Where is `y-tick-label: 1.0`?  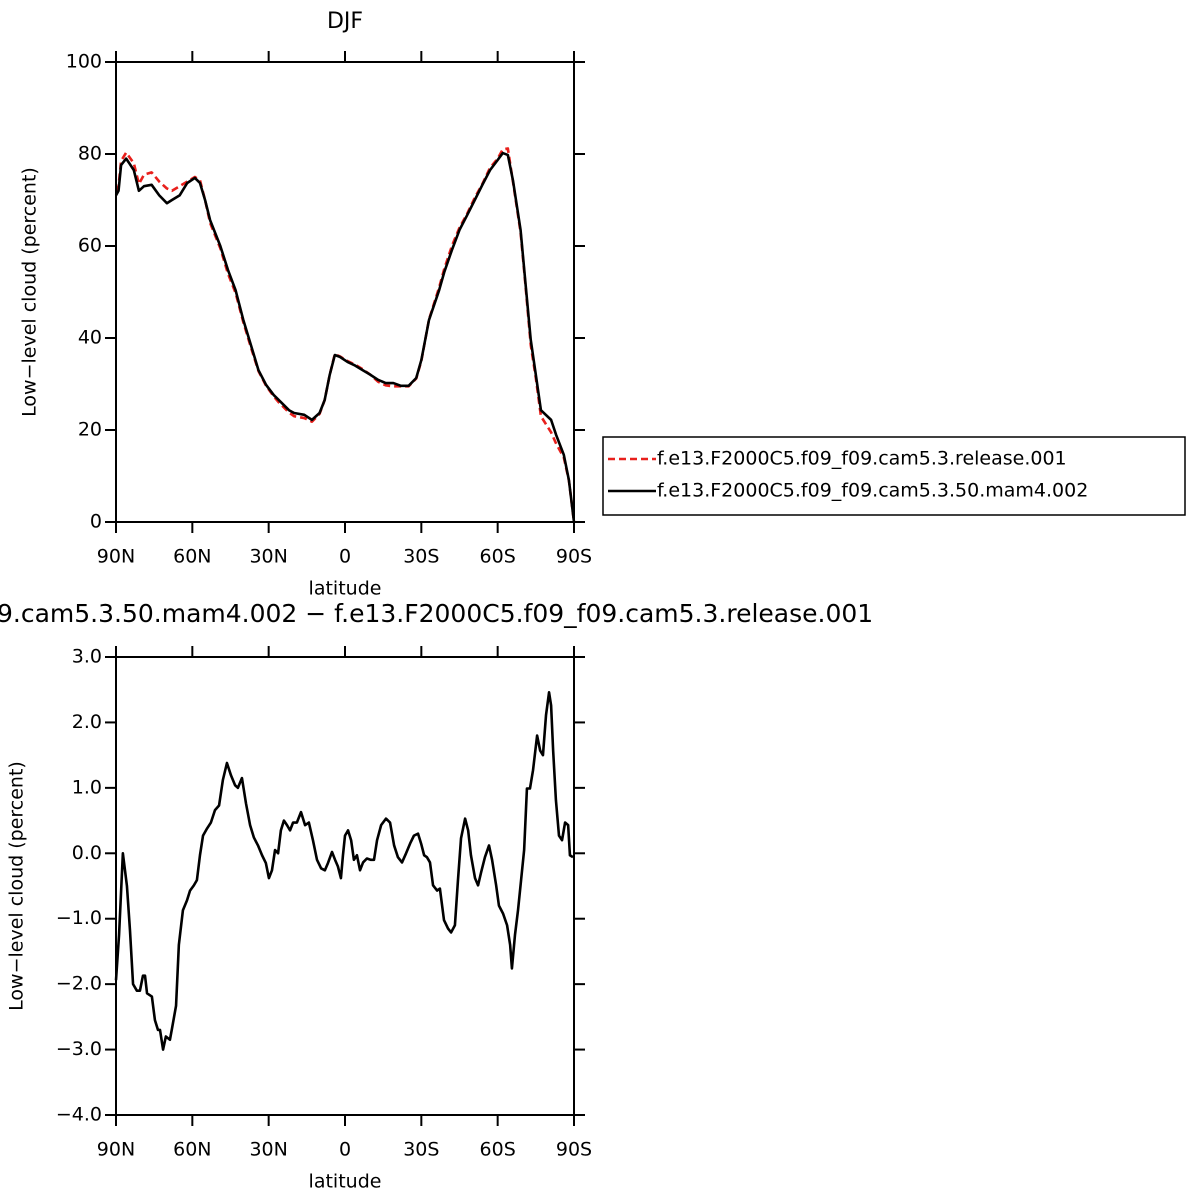 y-tick-label: 1.0 is located at coordinates (87, 787).